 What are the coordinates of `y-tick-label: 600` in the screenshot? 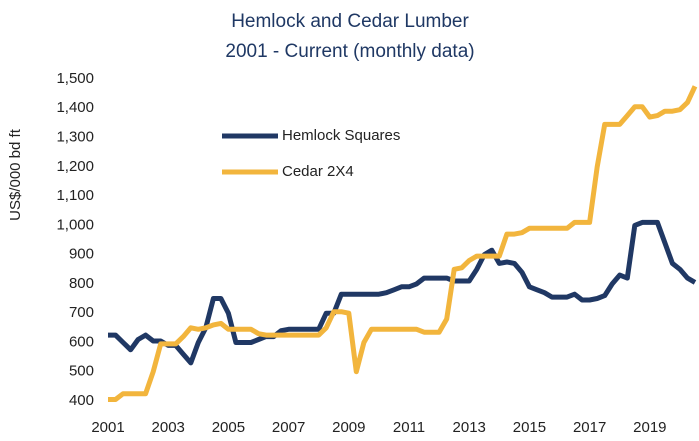 It's located at (81, 341).